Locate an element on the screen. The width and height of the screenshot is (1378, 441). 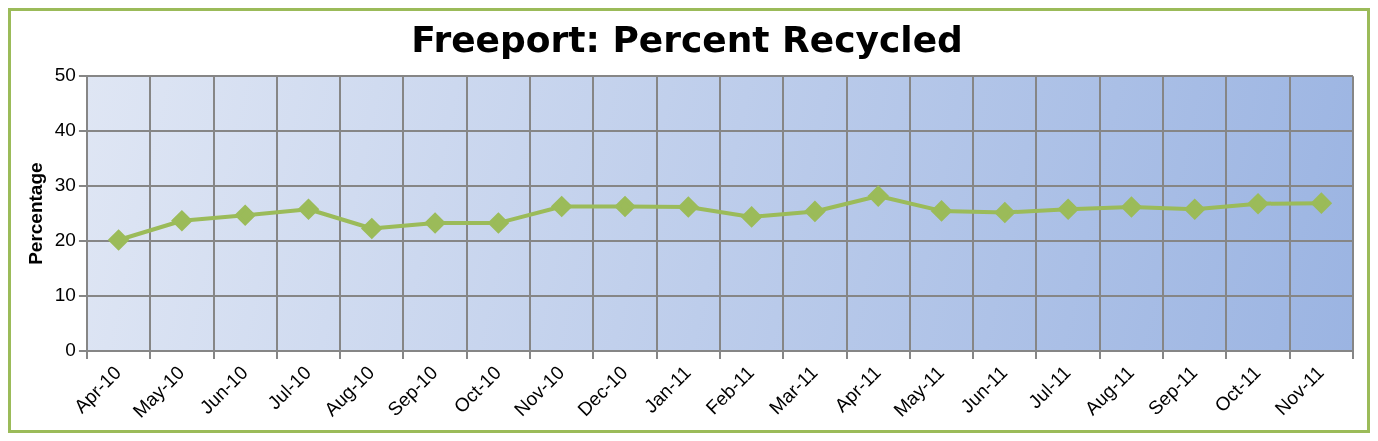
y-tick-label: 40 is located at coordinates (65, 130).